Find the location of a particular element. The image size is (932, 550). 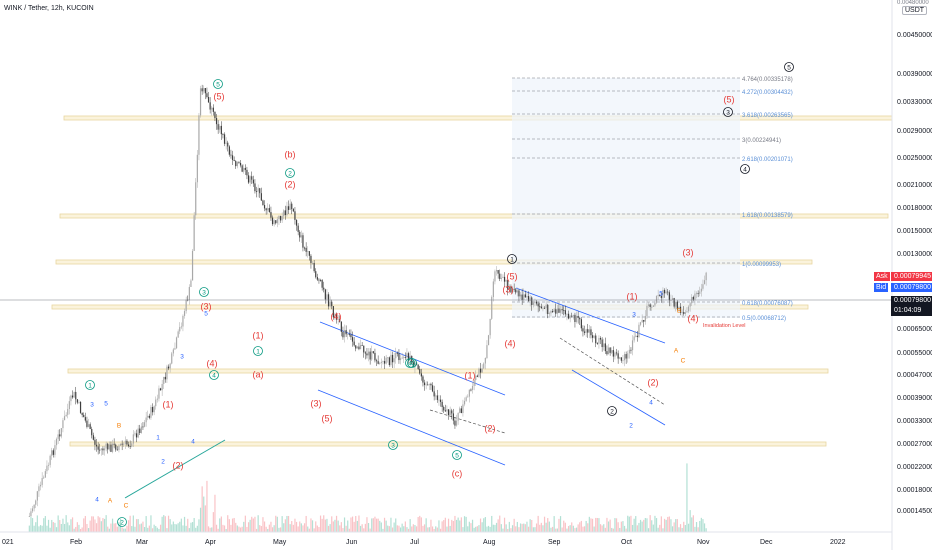

channel-line is located at coordinates (411, 427).